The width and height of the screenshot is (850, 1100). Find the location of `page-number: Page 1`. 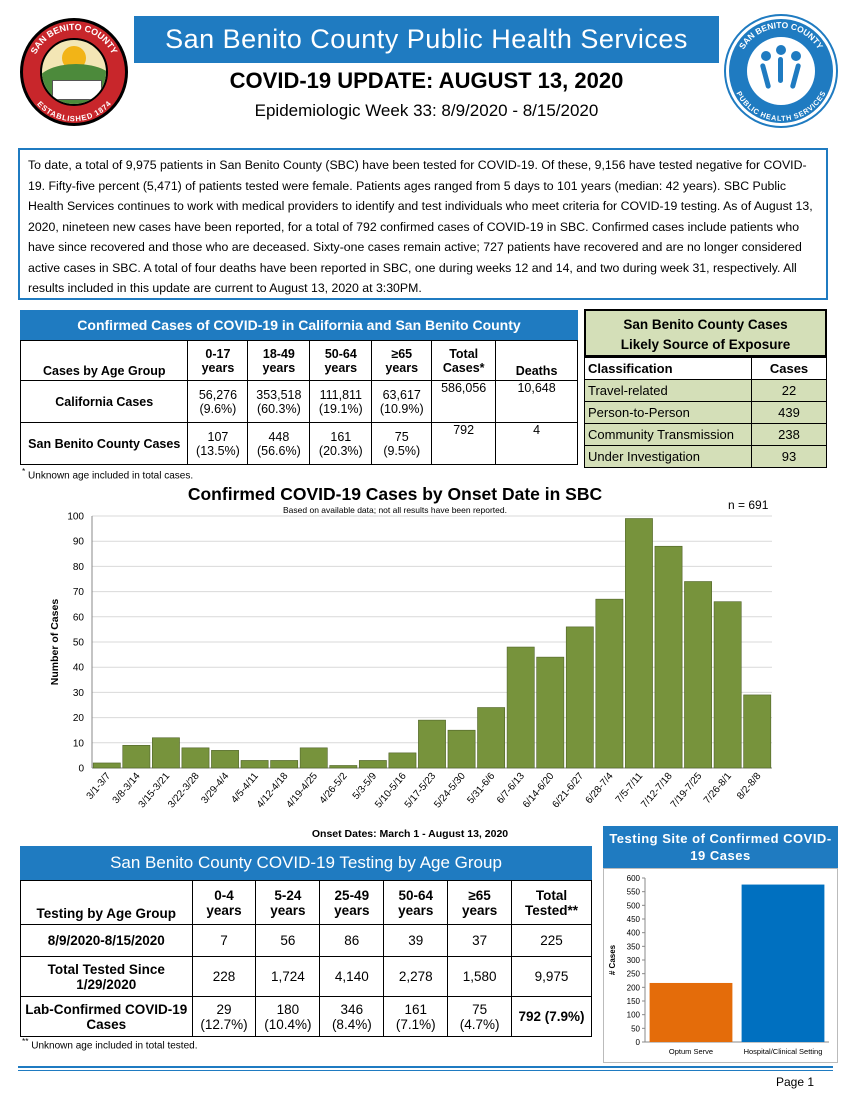

page-number: Page 1 is located at coordinates (795, 1082).